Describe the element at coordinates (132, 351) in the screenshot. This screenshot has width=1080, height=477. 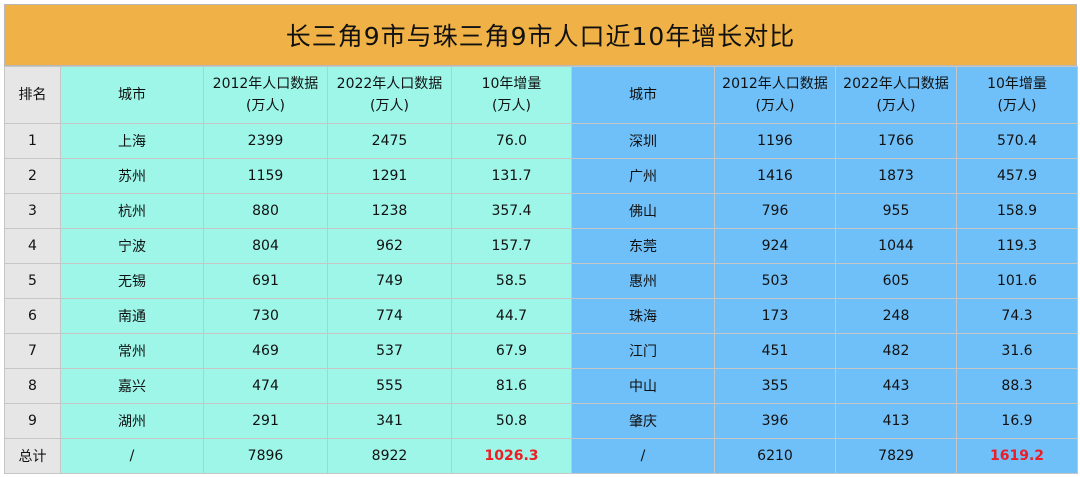
I see `yrd-city-cell: 常州` at that location.